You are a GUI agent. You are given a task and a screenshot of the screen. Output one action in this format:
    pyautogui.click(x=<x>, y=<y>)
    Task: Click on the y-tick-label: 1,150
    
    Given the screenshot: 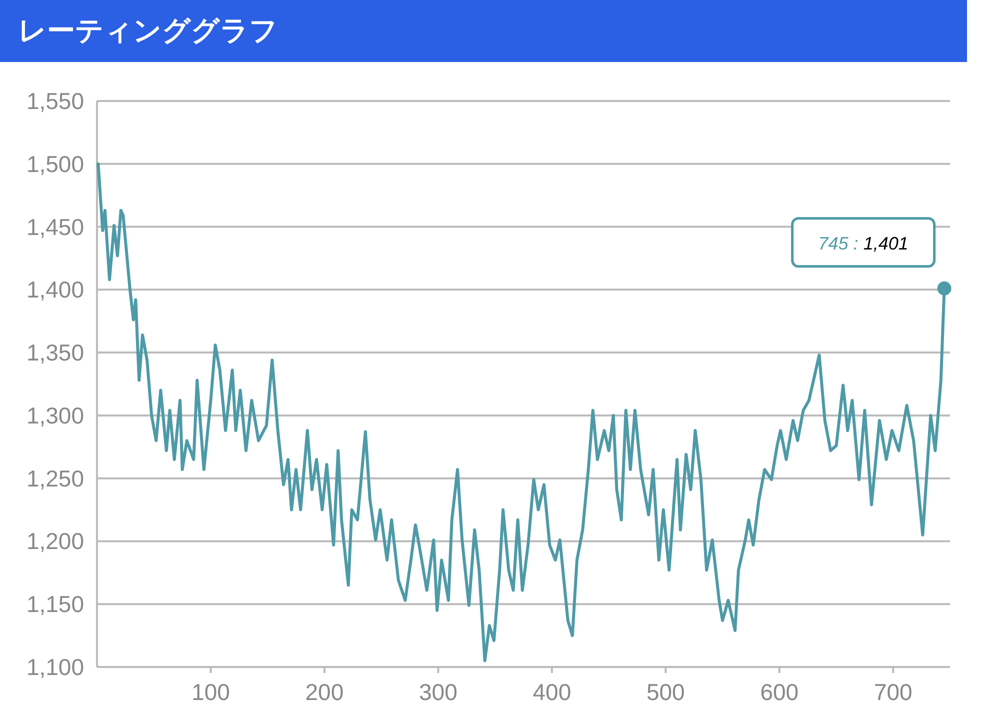 What is the action you would take?
    pyautogui.click(x=55, y=604)
    